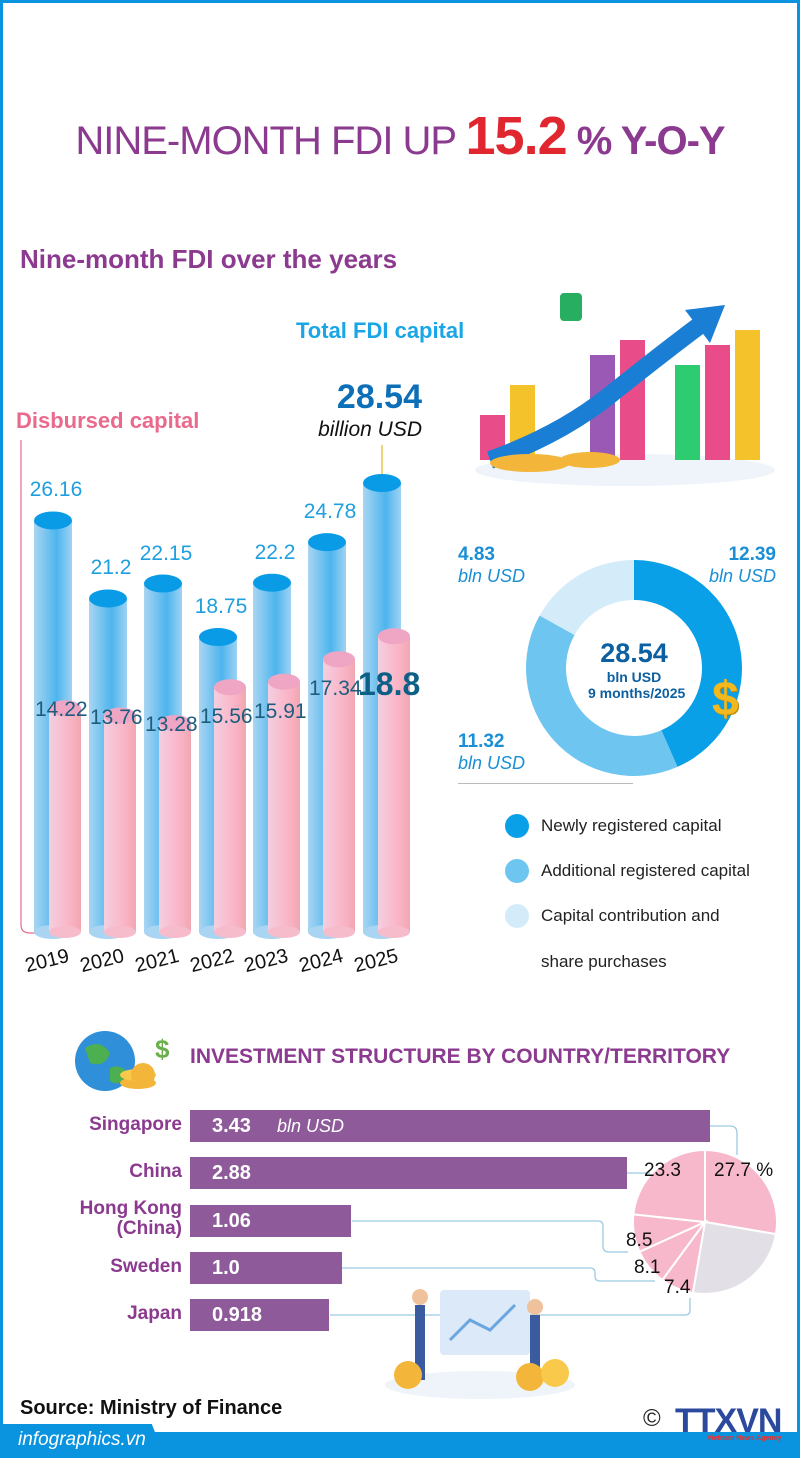 The width and height of the screenshot is (800, 1458). I want to click on legend-label: Capital contribution and, so click(630, 915).